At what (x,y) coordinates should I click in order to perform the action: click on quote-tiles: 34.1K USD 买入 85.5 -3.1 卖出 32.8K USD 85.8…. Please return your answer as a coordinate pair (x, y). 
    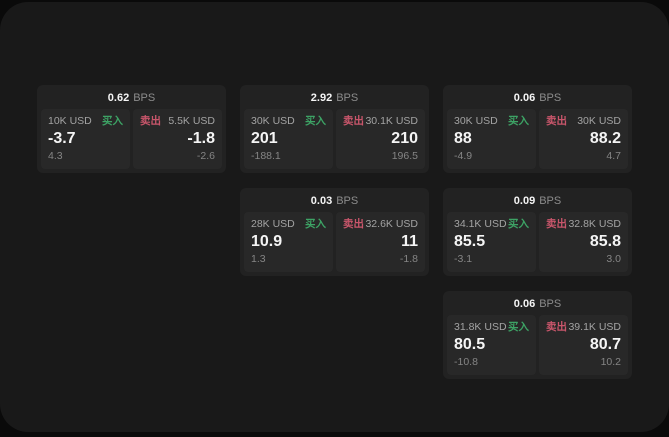
    Looking at the image, I should click on (537, 242).